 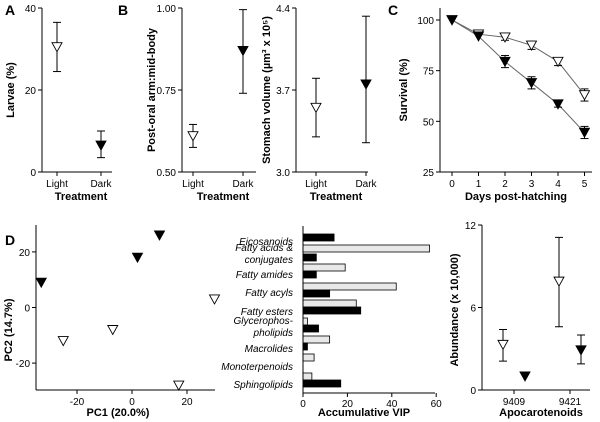 I want to click on category-label: Glycerophos-, so click(x=264, y=321).